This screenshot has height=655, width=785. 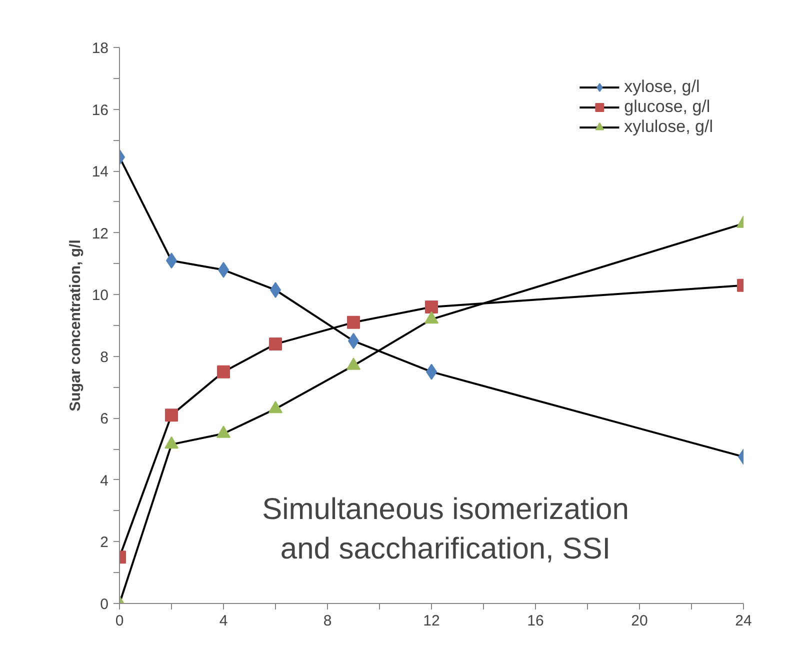 What do you see at coordinates (104, 357) in the screenshot?
I see `y-tick-label: 8` at bounding box center [104, 357].